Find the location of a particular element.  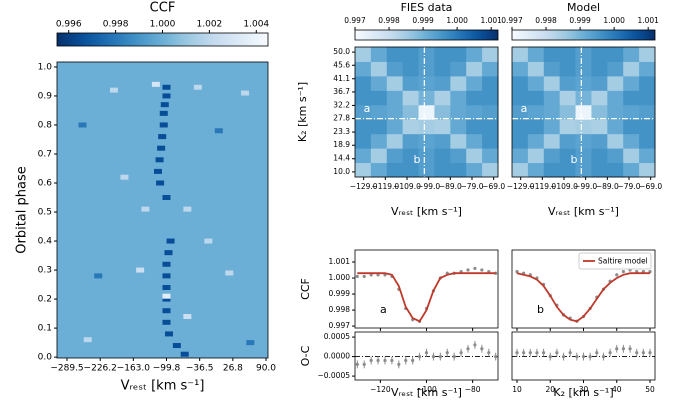

x-tick-label: −289.5 is located at coordinates (66, 369).